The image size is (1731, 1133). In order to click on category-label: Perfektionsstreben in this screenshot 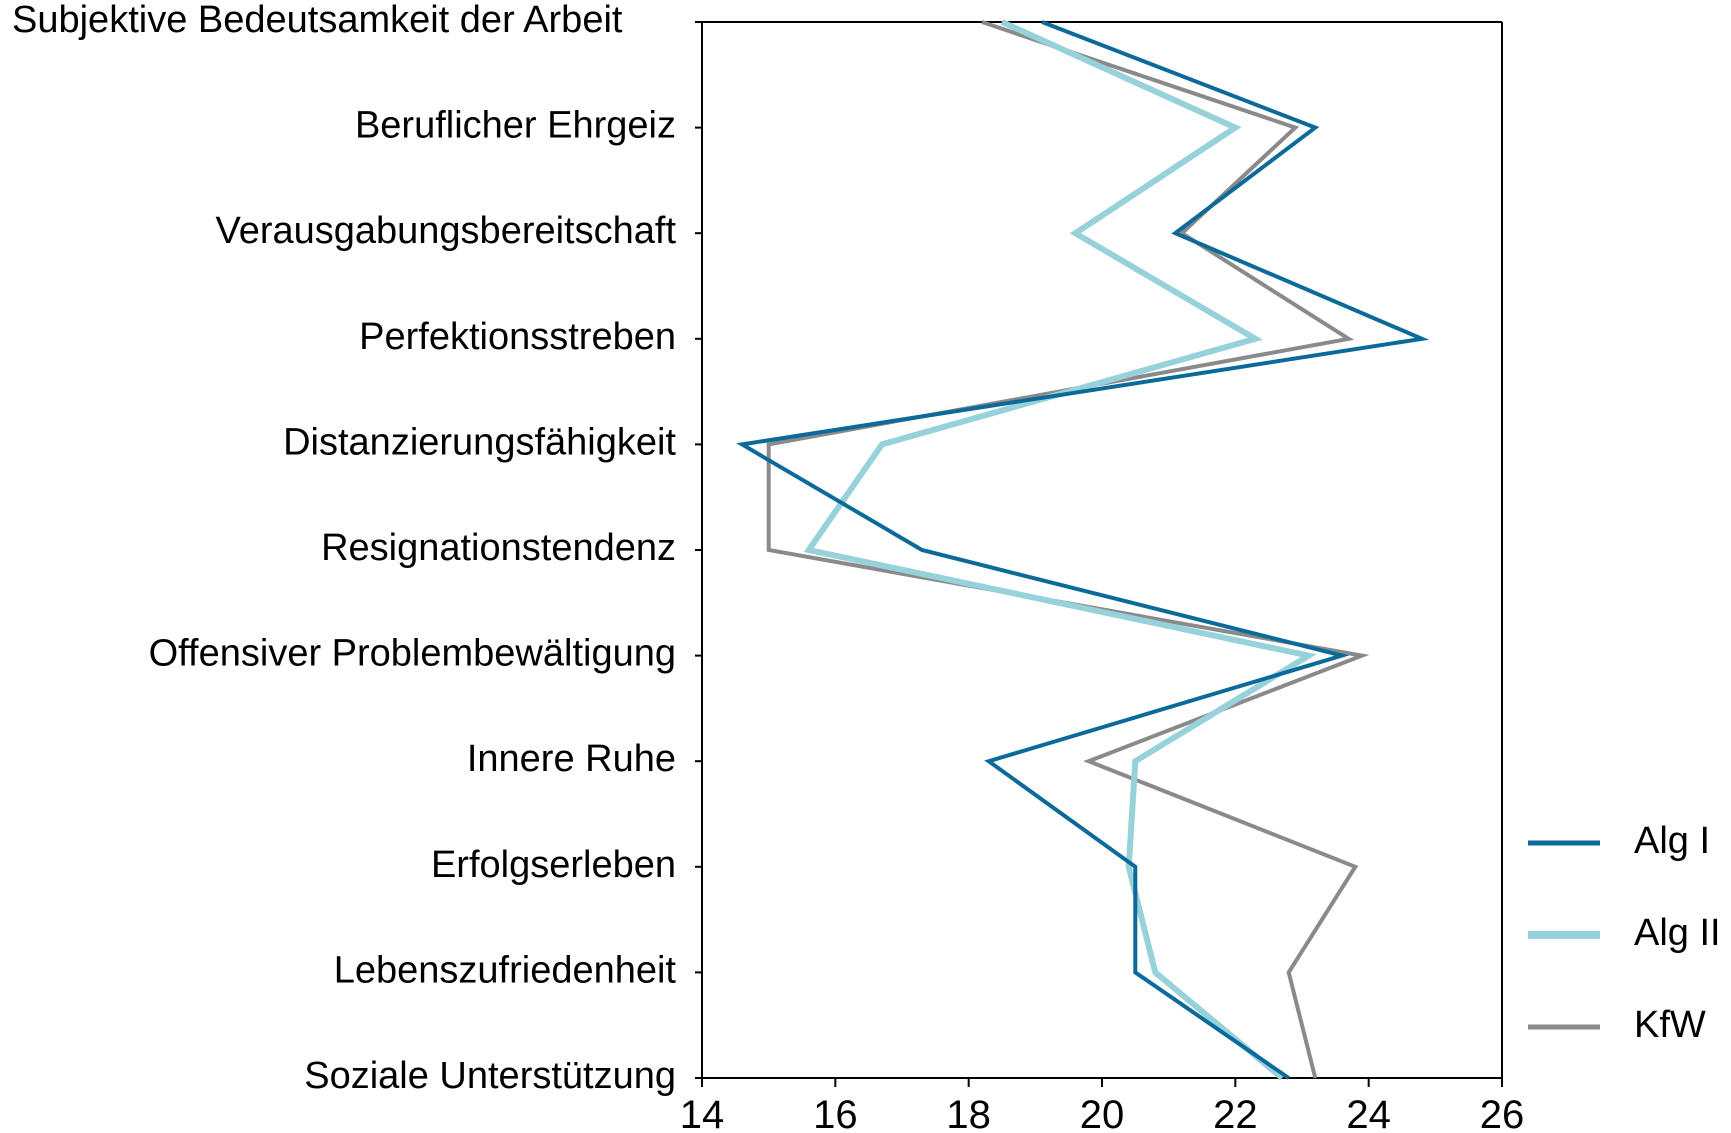, I will do `click(517, 337)`.